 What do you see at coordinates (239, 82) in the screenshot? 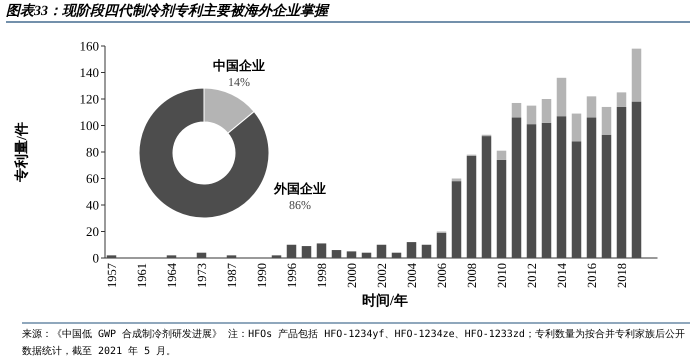
I see `data-label: 14%` at bounding box center [239, 82].